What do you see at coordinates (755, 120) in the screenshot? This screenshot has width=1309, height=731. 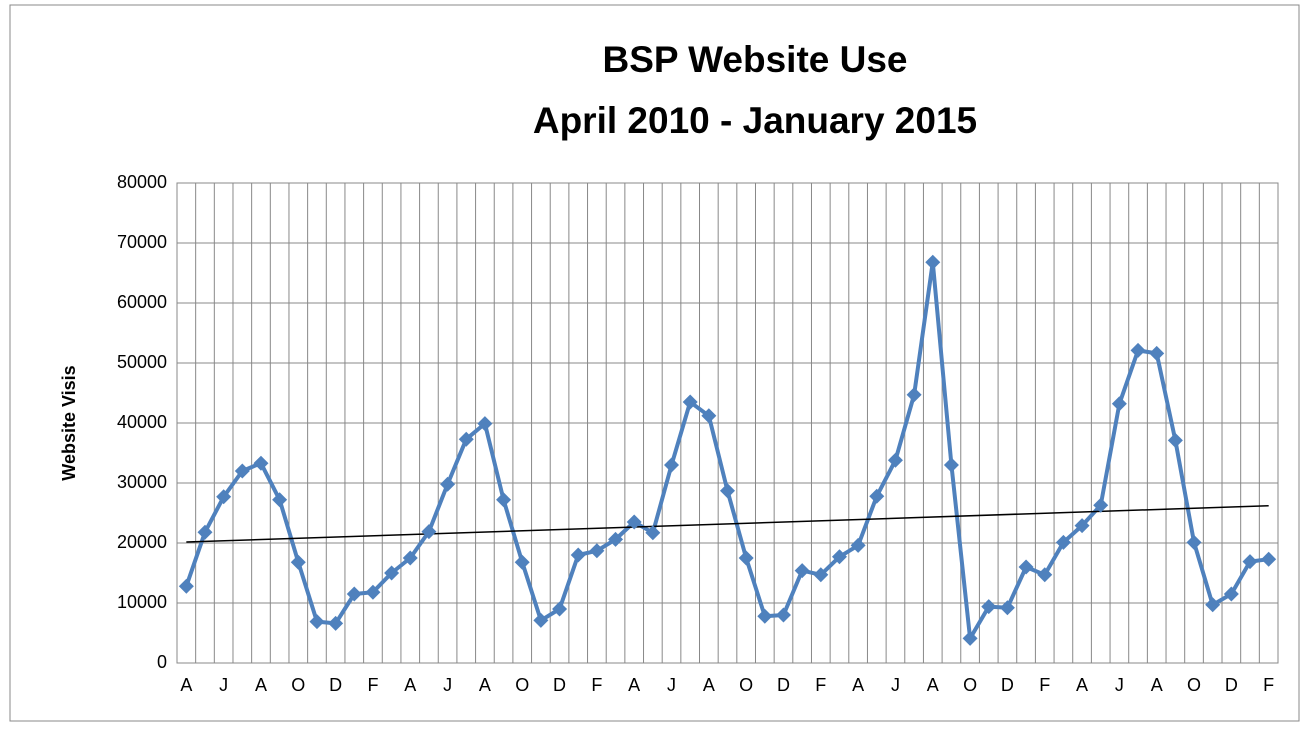 I see `chart-subtitle: April 2010 - January 2015` at bounding box center [755, 120].